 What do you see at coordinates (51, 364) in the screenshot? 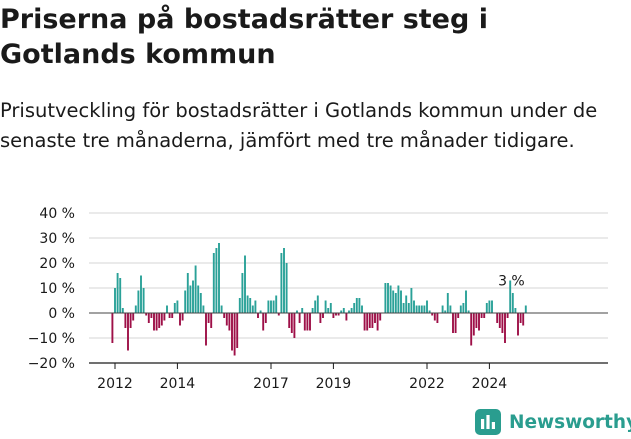
I see `y-tick-label: −20 %` at bounding box center [51, 364].